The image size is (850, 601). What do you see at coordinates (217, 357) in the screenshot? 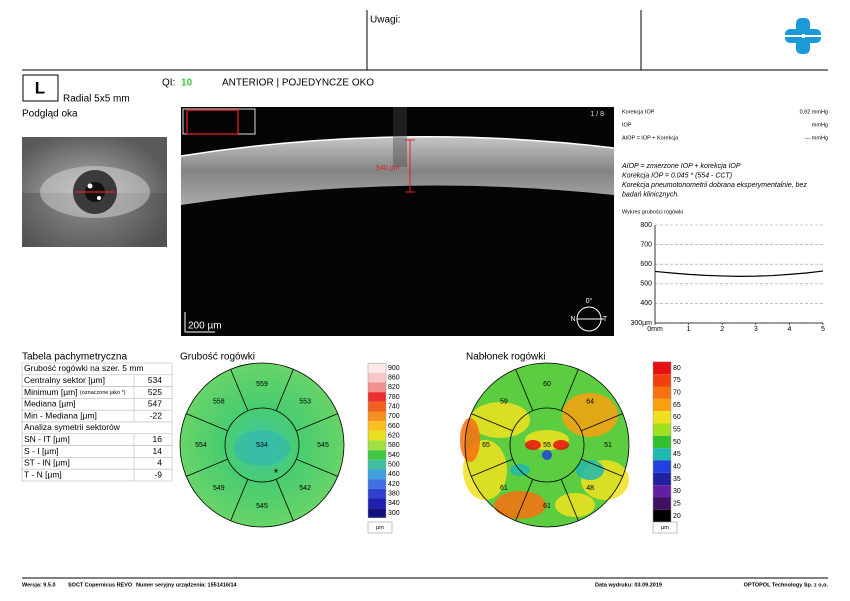
I see `map-title: Grubość rogówki` at bounding box center [217, 357].